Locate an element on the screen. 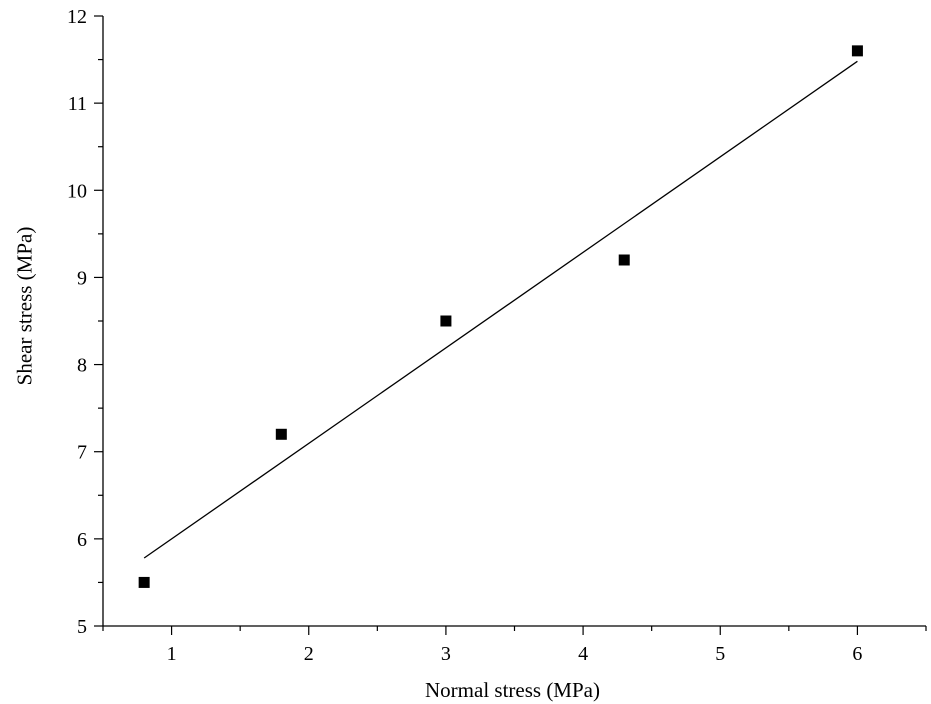 Image resolution: width=931 pixels, height=704 pixels. x-tick-label: 5 is located at coordinates (720, 654).